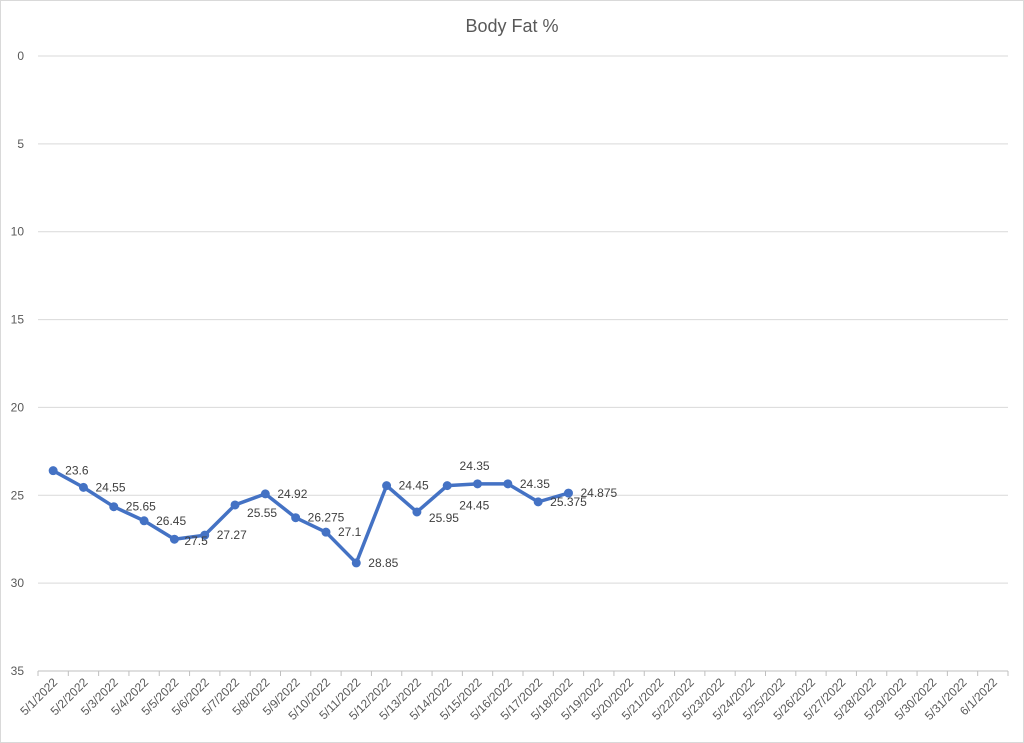 This screenshot has height=743, width=1024. Describe the element at coordinates (262, 513) in the screenshot. I see `data-label: 25.55` at that location.